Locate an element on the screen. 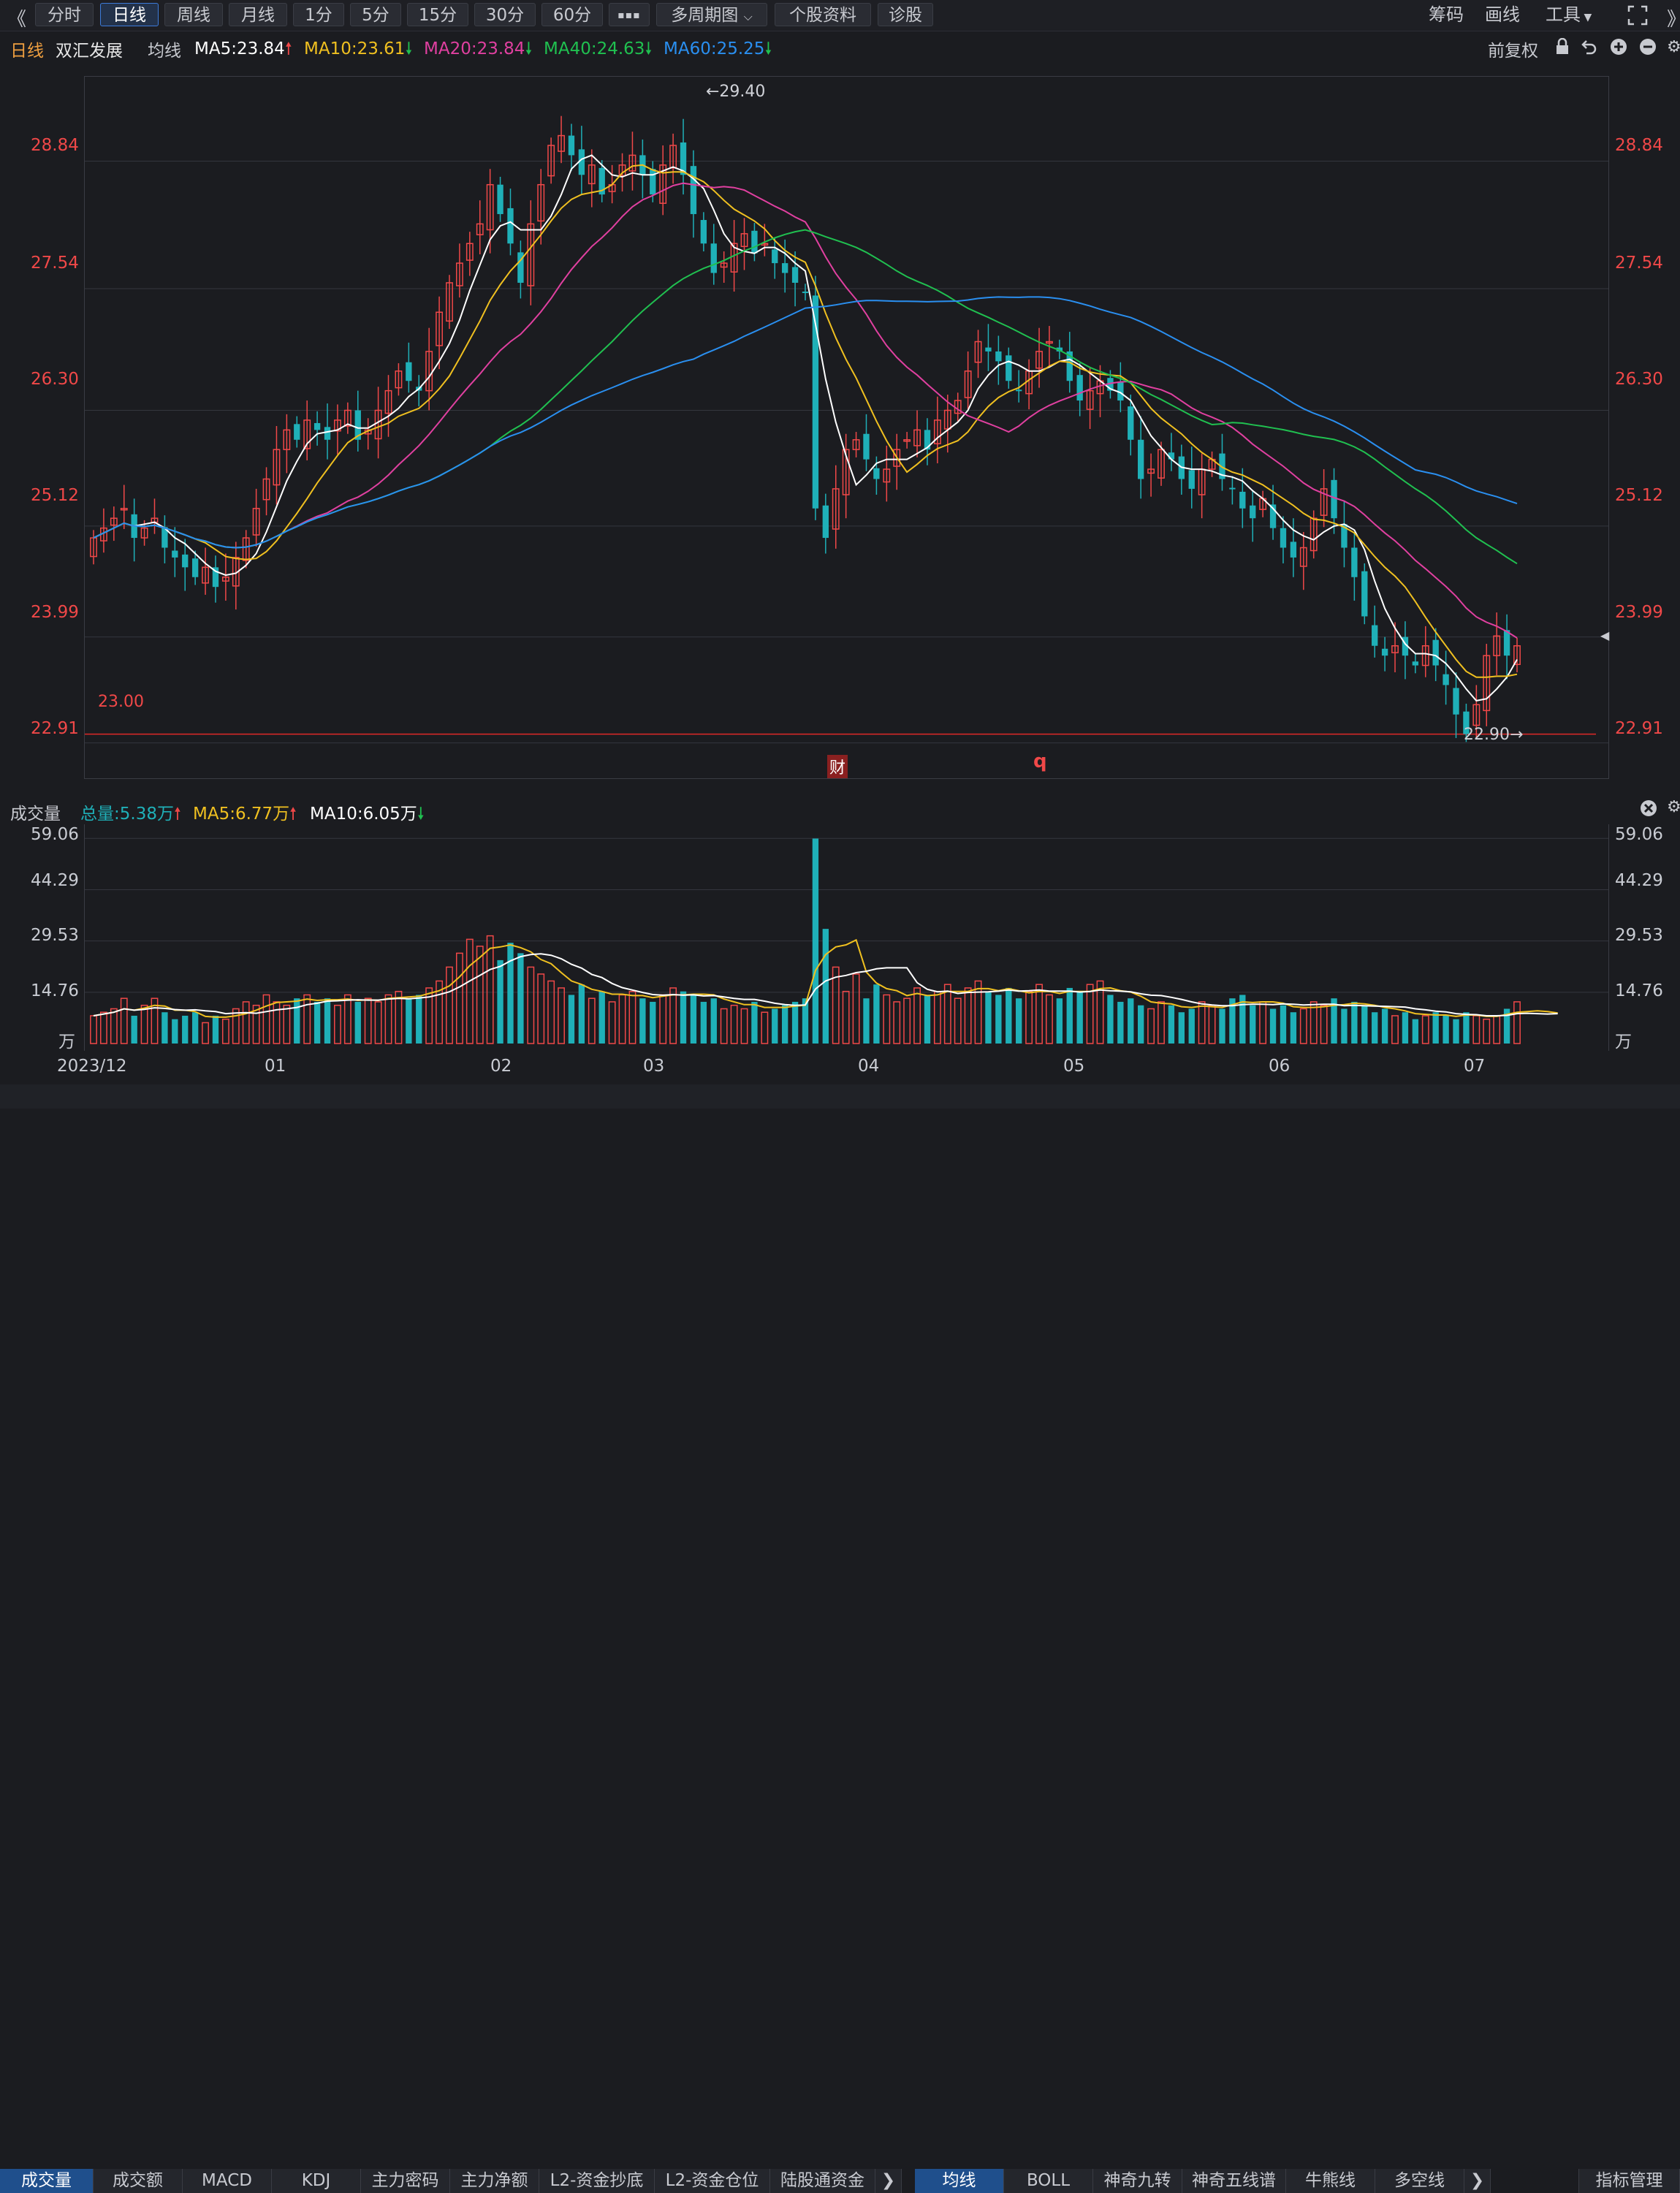  adjust-mode: 前复权 is located at coordinates (1513, 51).